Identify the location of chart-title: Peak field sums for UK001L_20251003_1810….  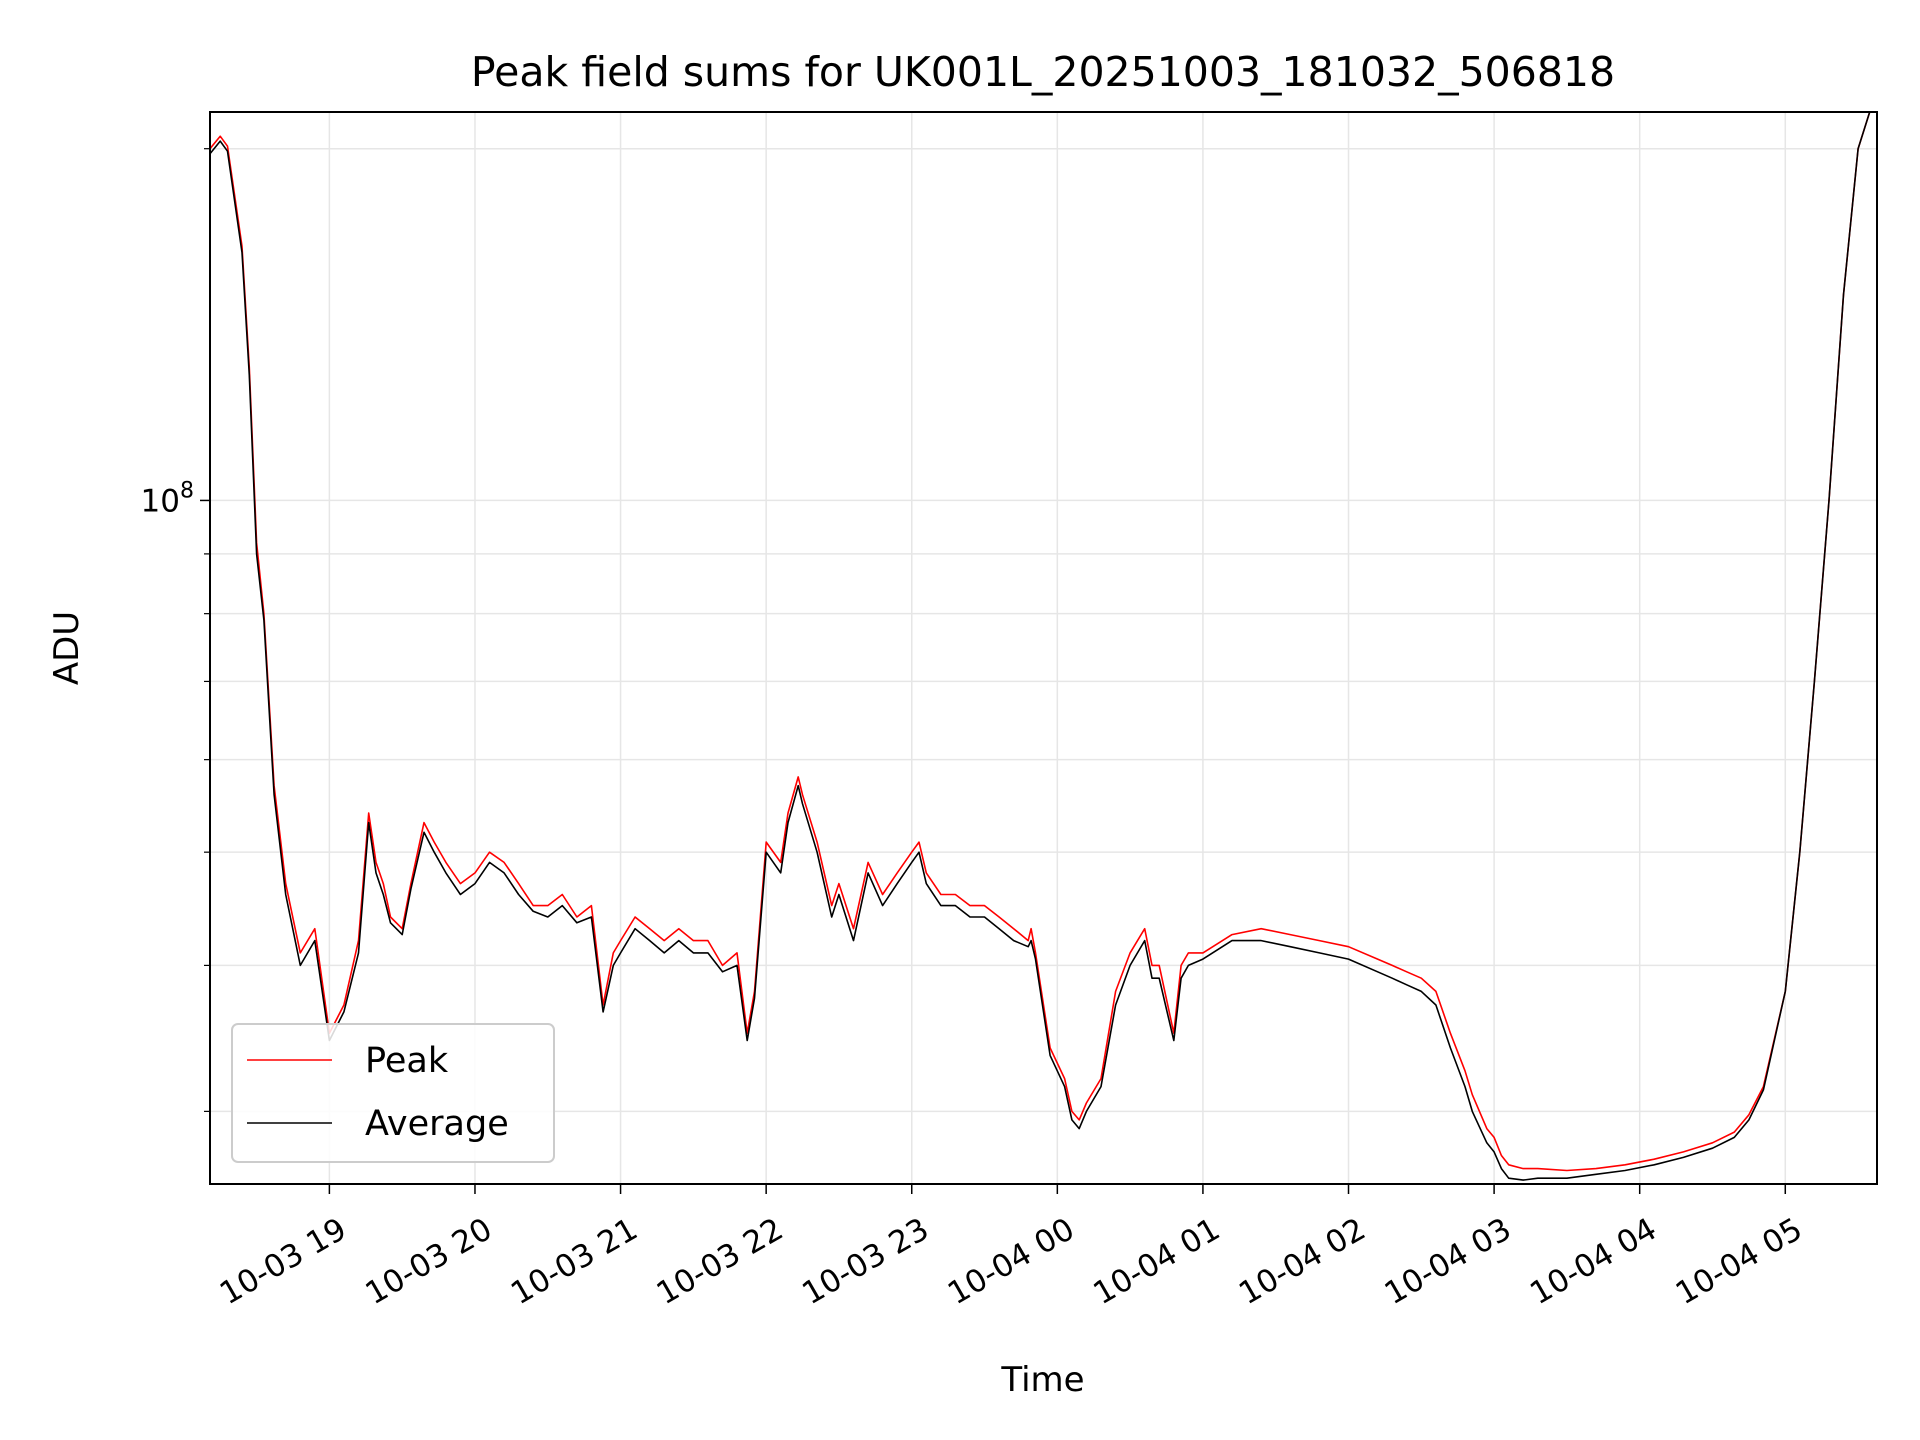
(1043, 72).